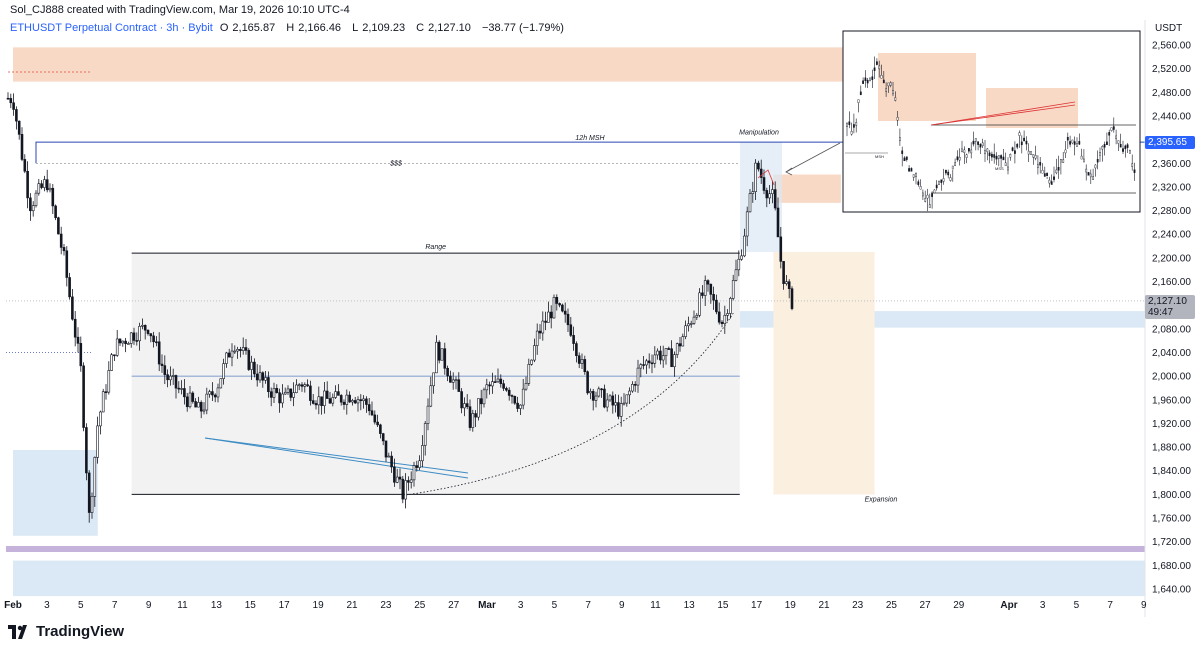 The height and width of the screenshot is (653, 1200). Describe the element at coordinates (1171, 424) in the screenshot. I see `y-tick-label: 1,920.00` at that location.